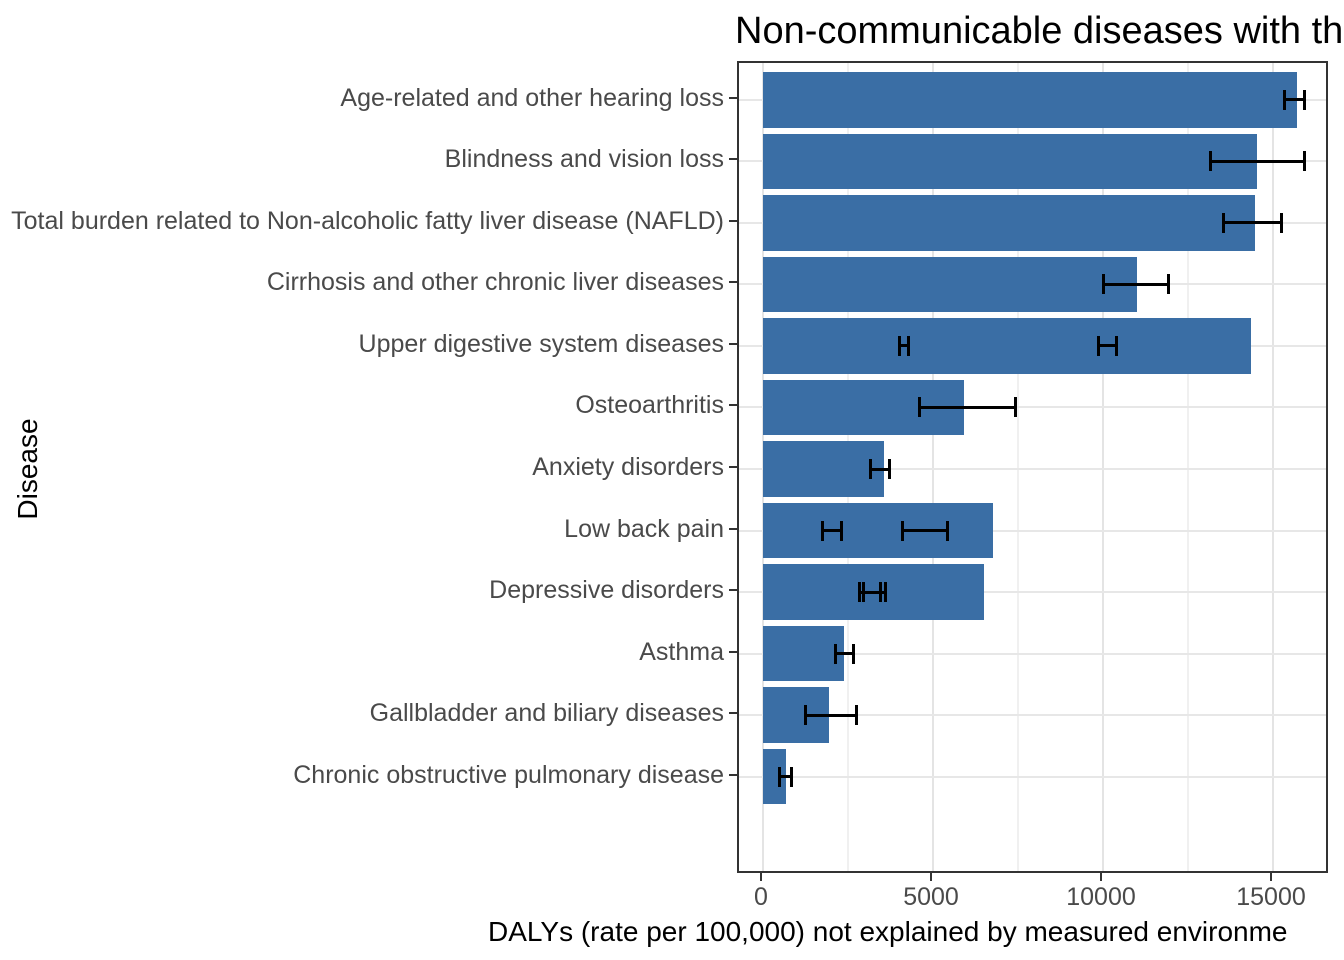 The width and height of the screenshot is (1344, 960). I want to click on y-tick-label: Anxiety disorders, so click(628, 467).